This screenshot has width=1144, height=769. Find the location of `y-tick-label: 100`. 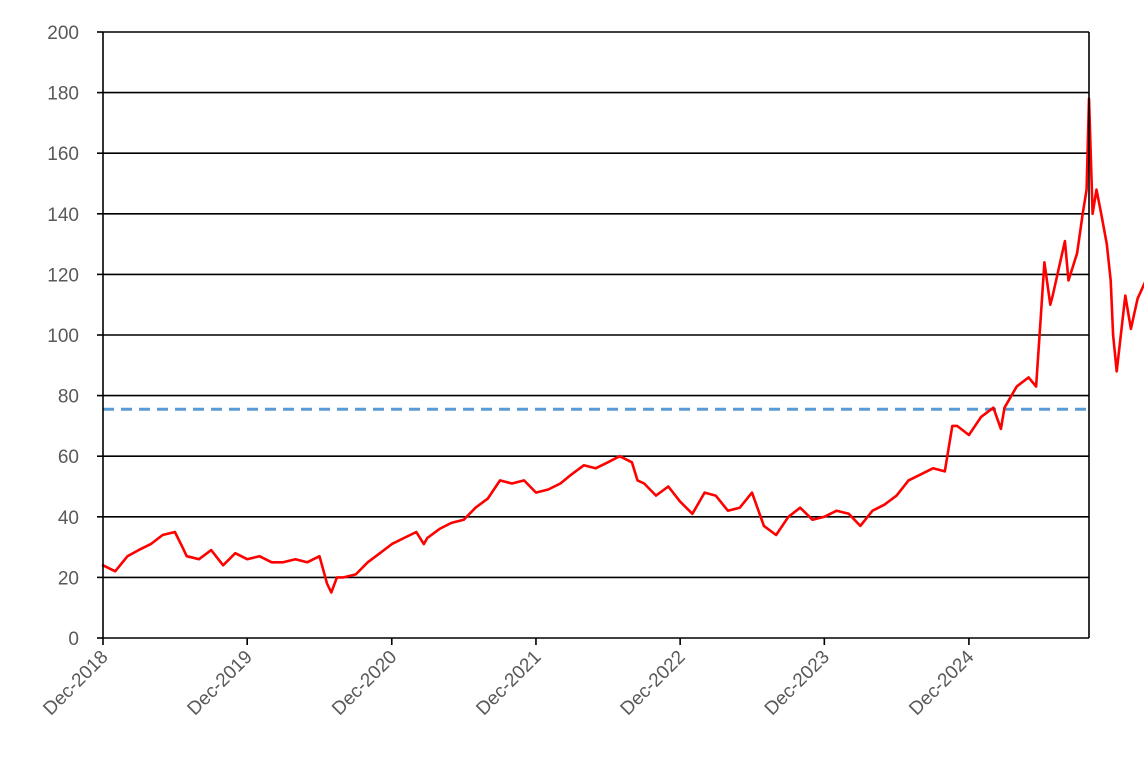

y-tick-label: 100 is located at coordinates (63, 336).